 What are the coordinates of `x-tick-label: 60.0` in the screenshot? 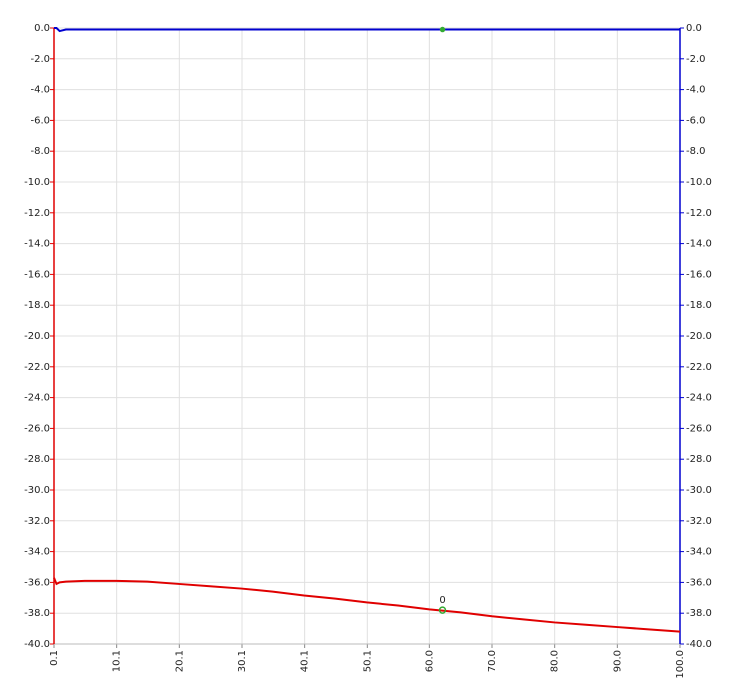 It's located at (429, 661).